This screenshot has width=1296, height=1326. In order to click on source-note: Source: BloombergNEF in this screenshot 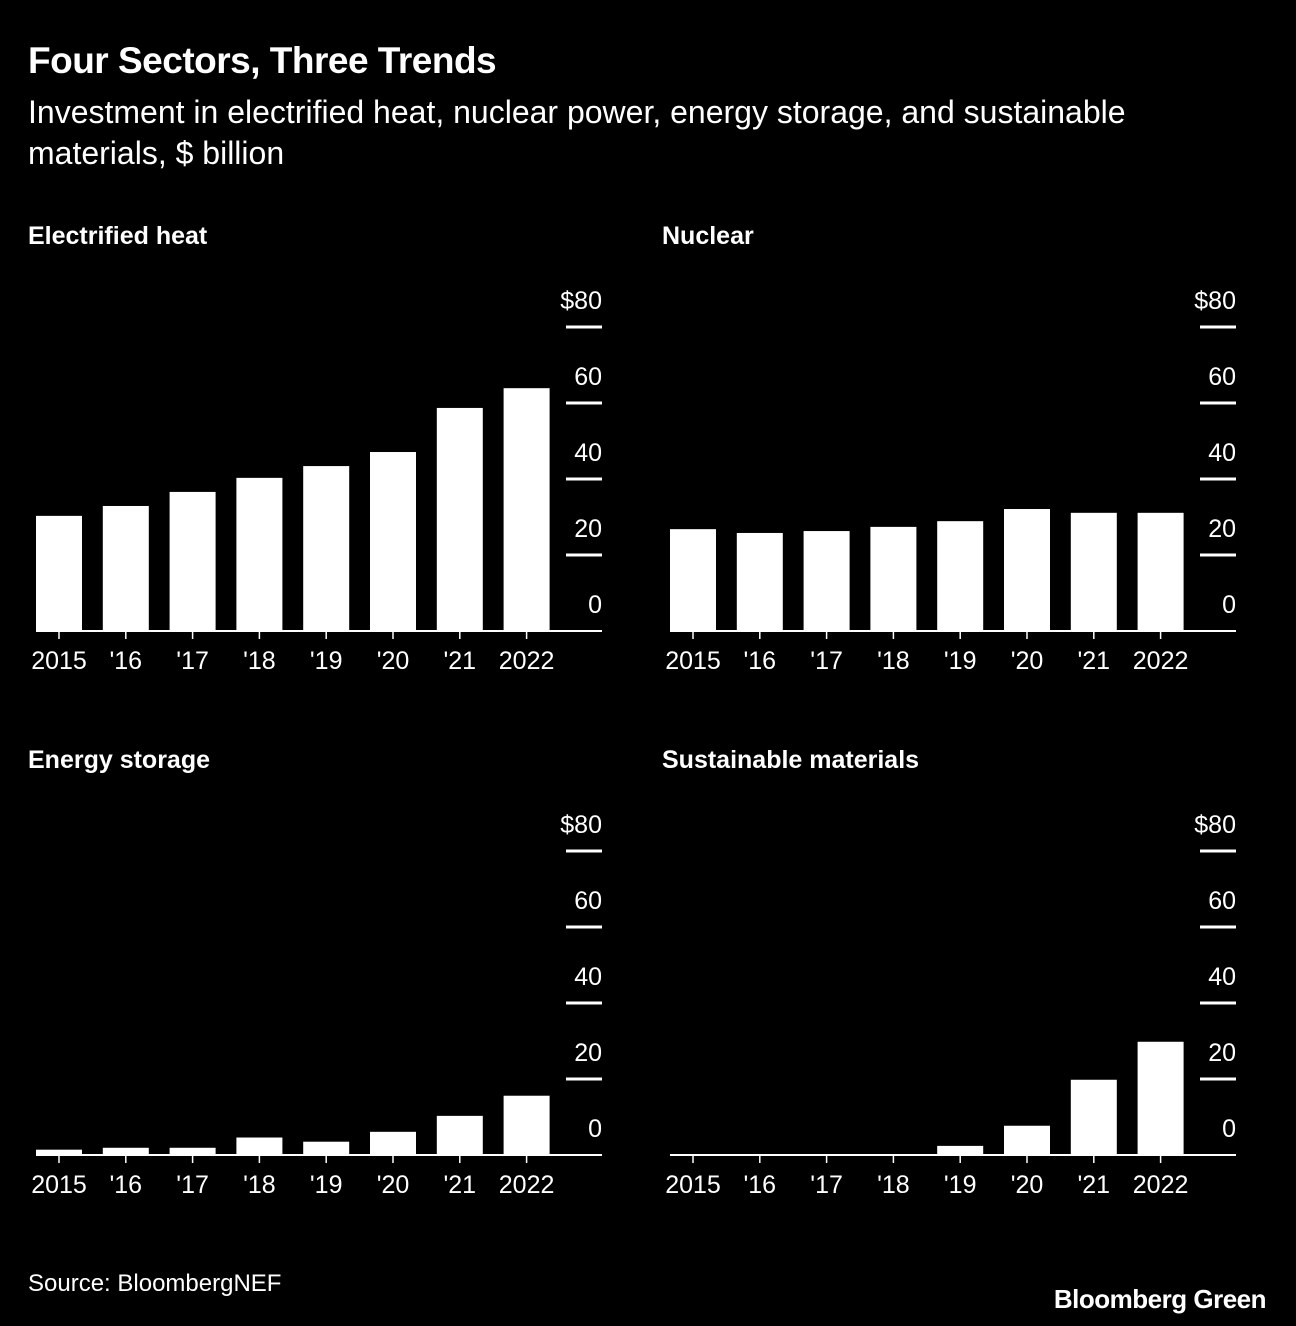, I will do `click(155, 1283)`.